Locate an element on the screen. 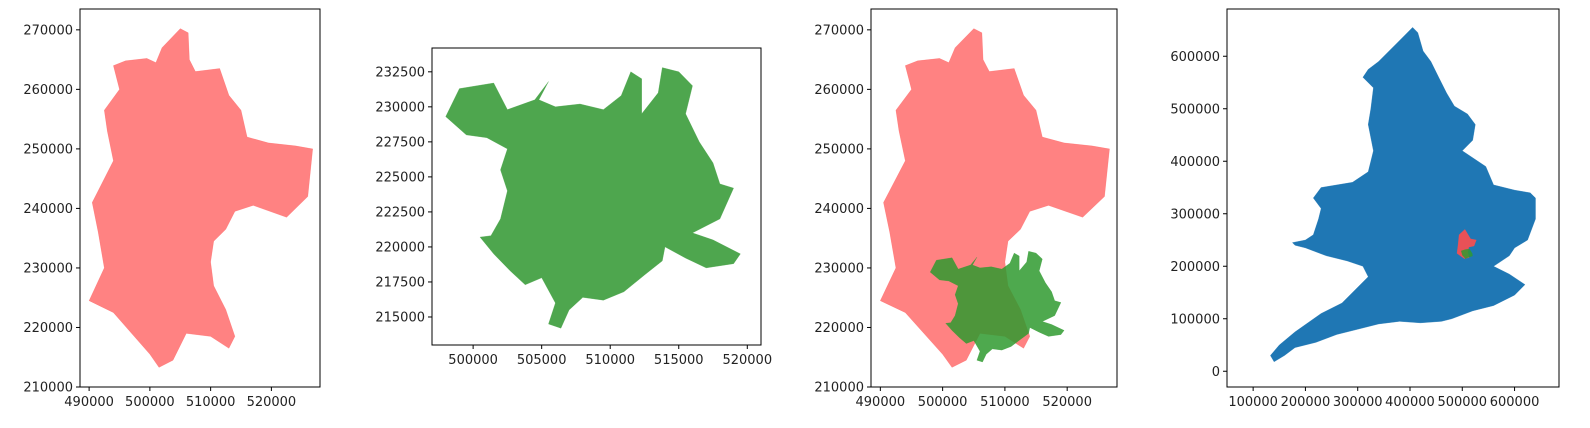 Image resolution: width=1590 pixels, height=428 pixels. y-tick-label: 217500 is located at coordinates (400, 282).